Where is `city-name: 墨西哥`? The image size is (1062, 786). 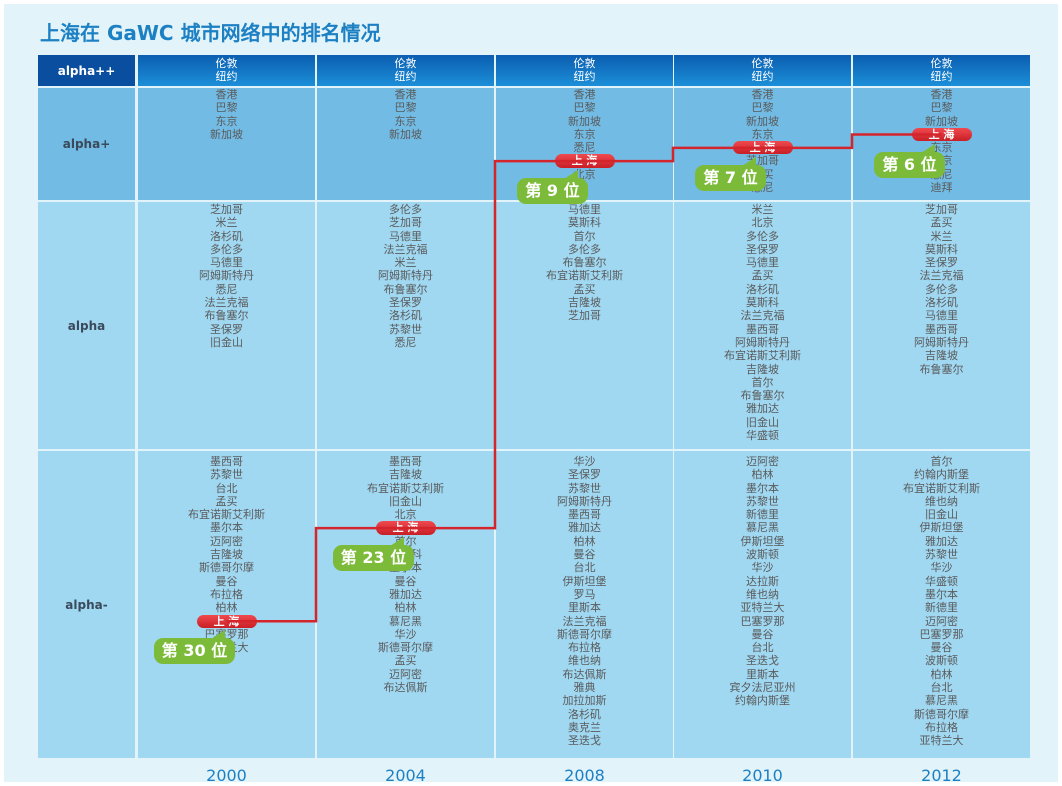 city-name: 墨西哥 is located at coordinates (941, 329).